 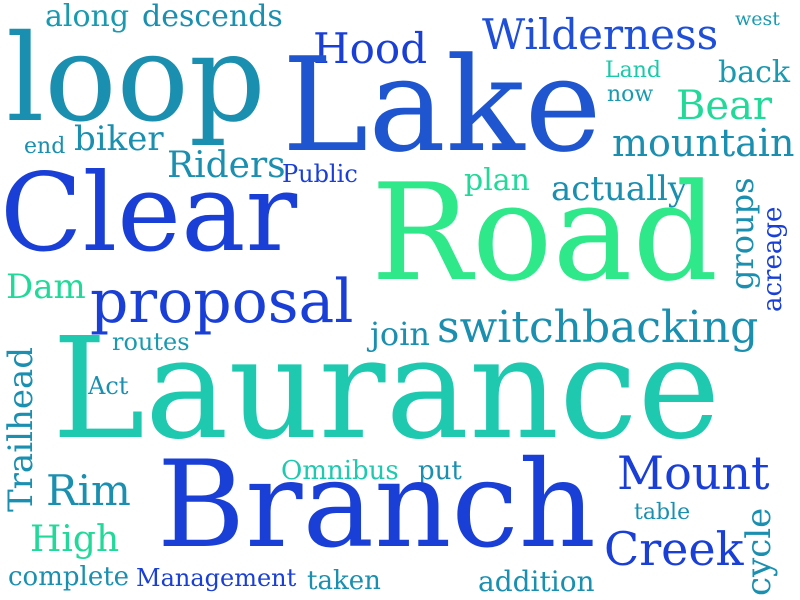 What do you see at coordinates (757, 19) in the screenshot?
I see `word-west: west` at bounding box center [757, 19].